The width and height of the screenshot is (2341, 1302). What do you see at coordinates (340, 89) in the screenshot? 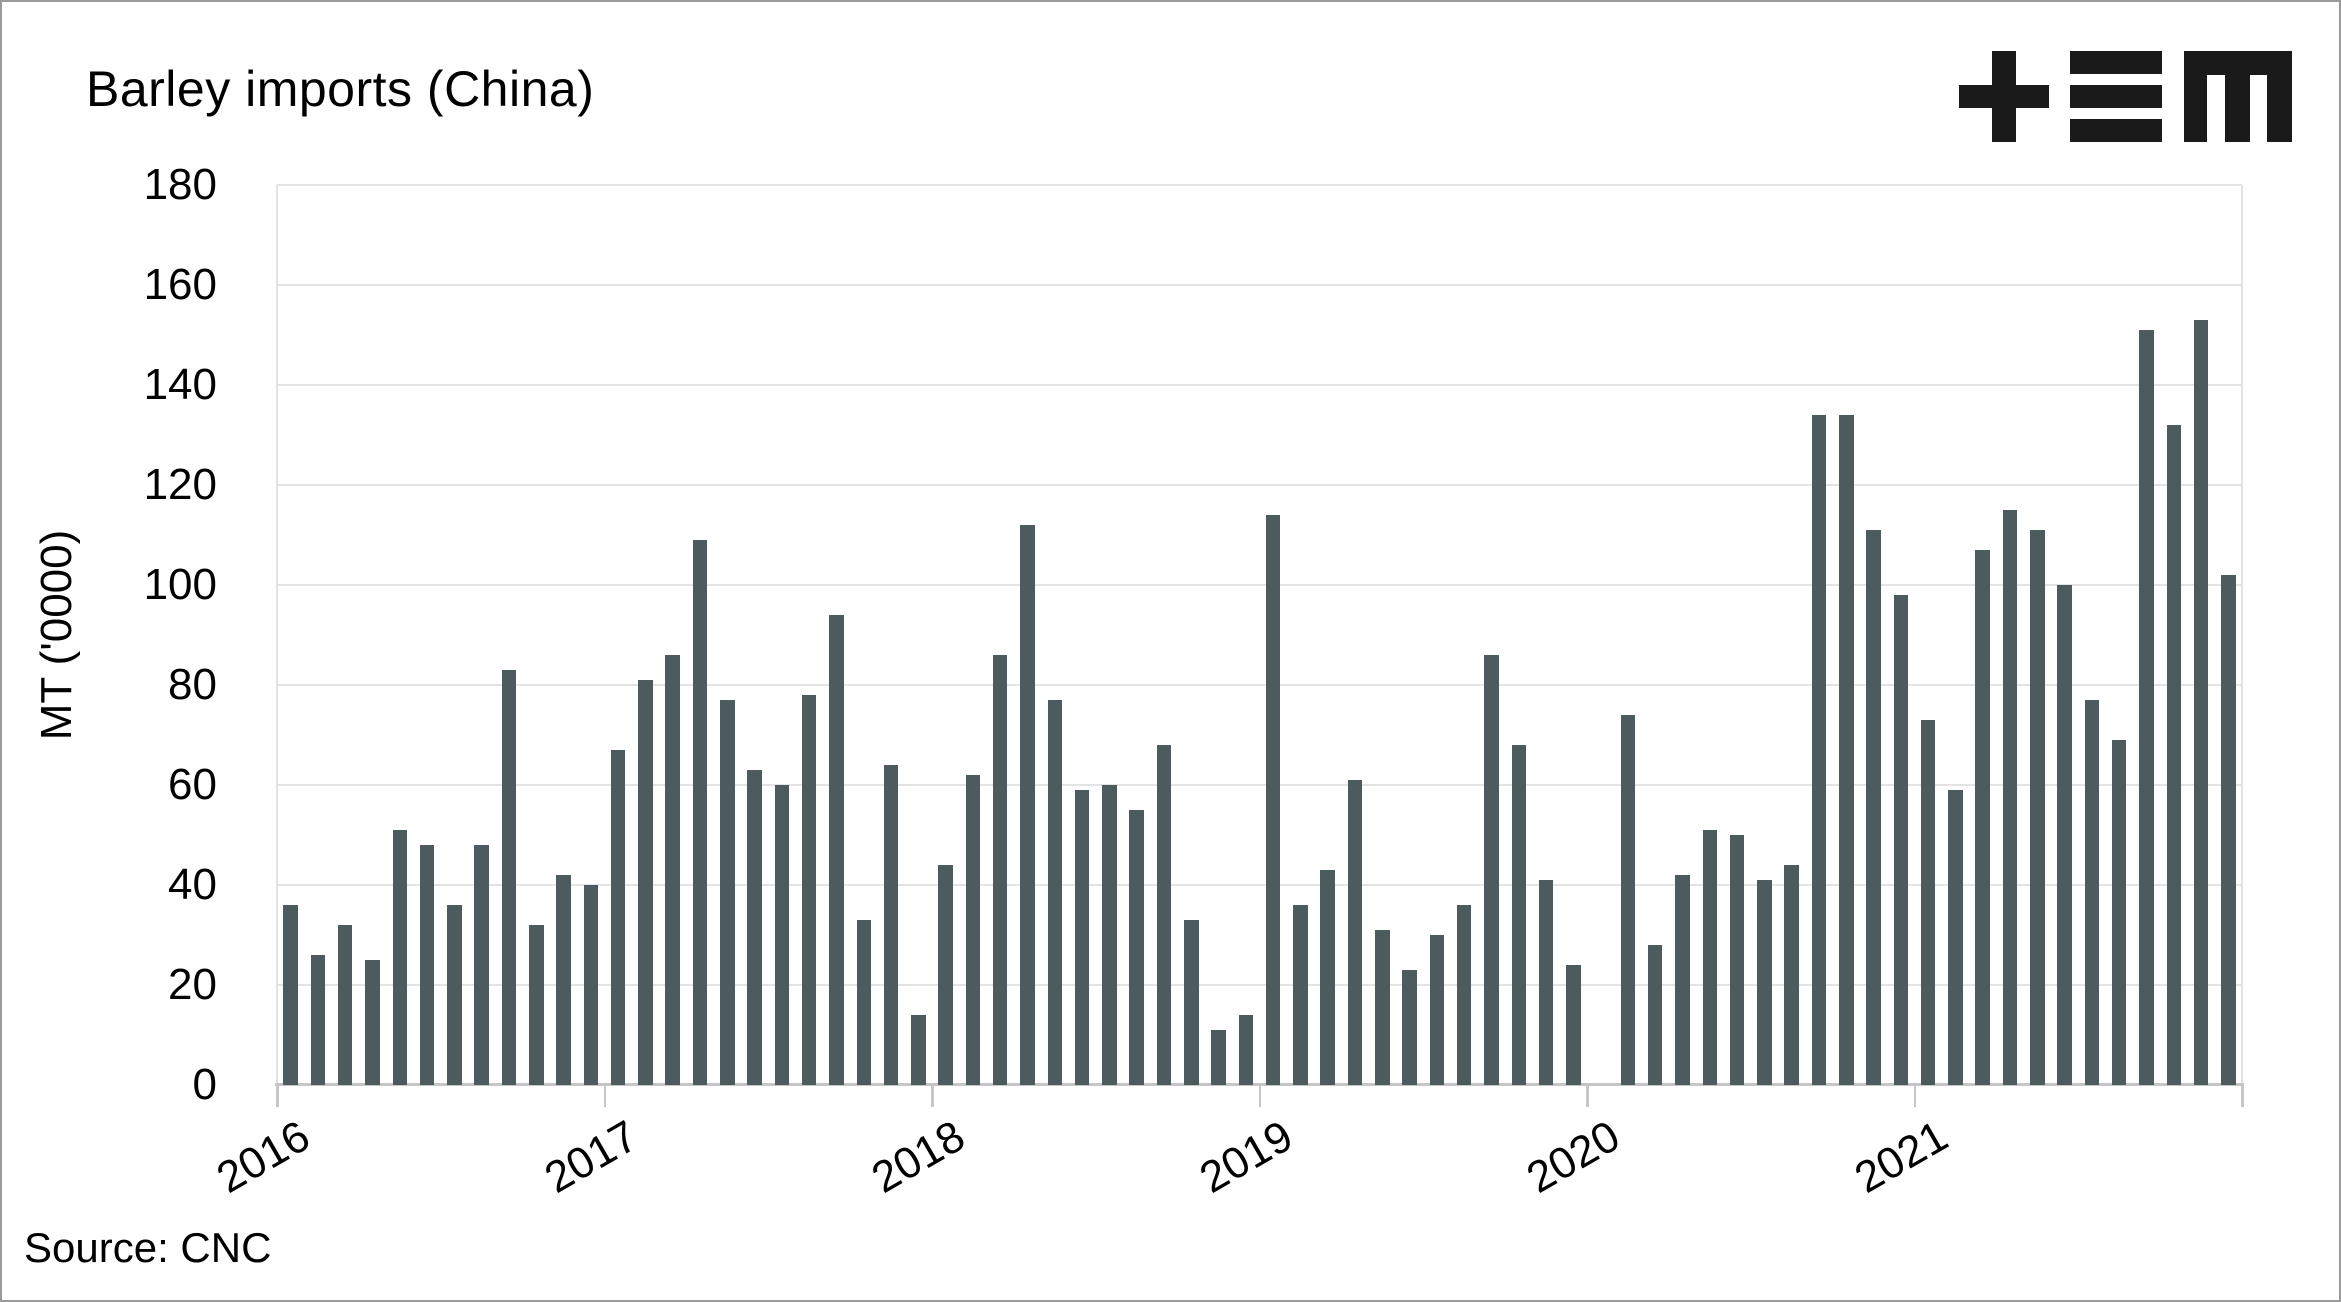
I see `chart-title: Barley imports (China)` at bounding box center [340, 89].